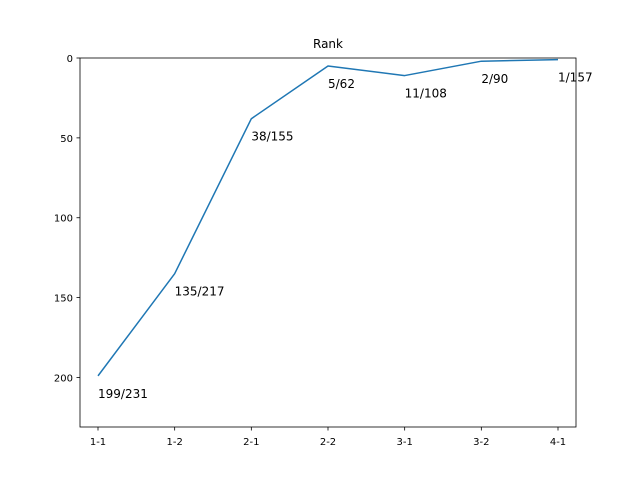 The width and height of the screenshot is (640, 480). I want to click on data-label: 199/231, so click(123, 394).